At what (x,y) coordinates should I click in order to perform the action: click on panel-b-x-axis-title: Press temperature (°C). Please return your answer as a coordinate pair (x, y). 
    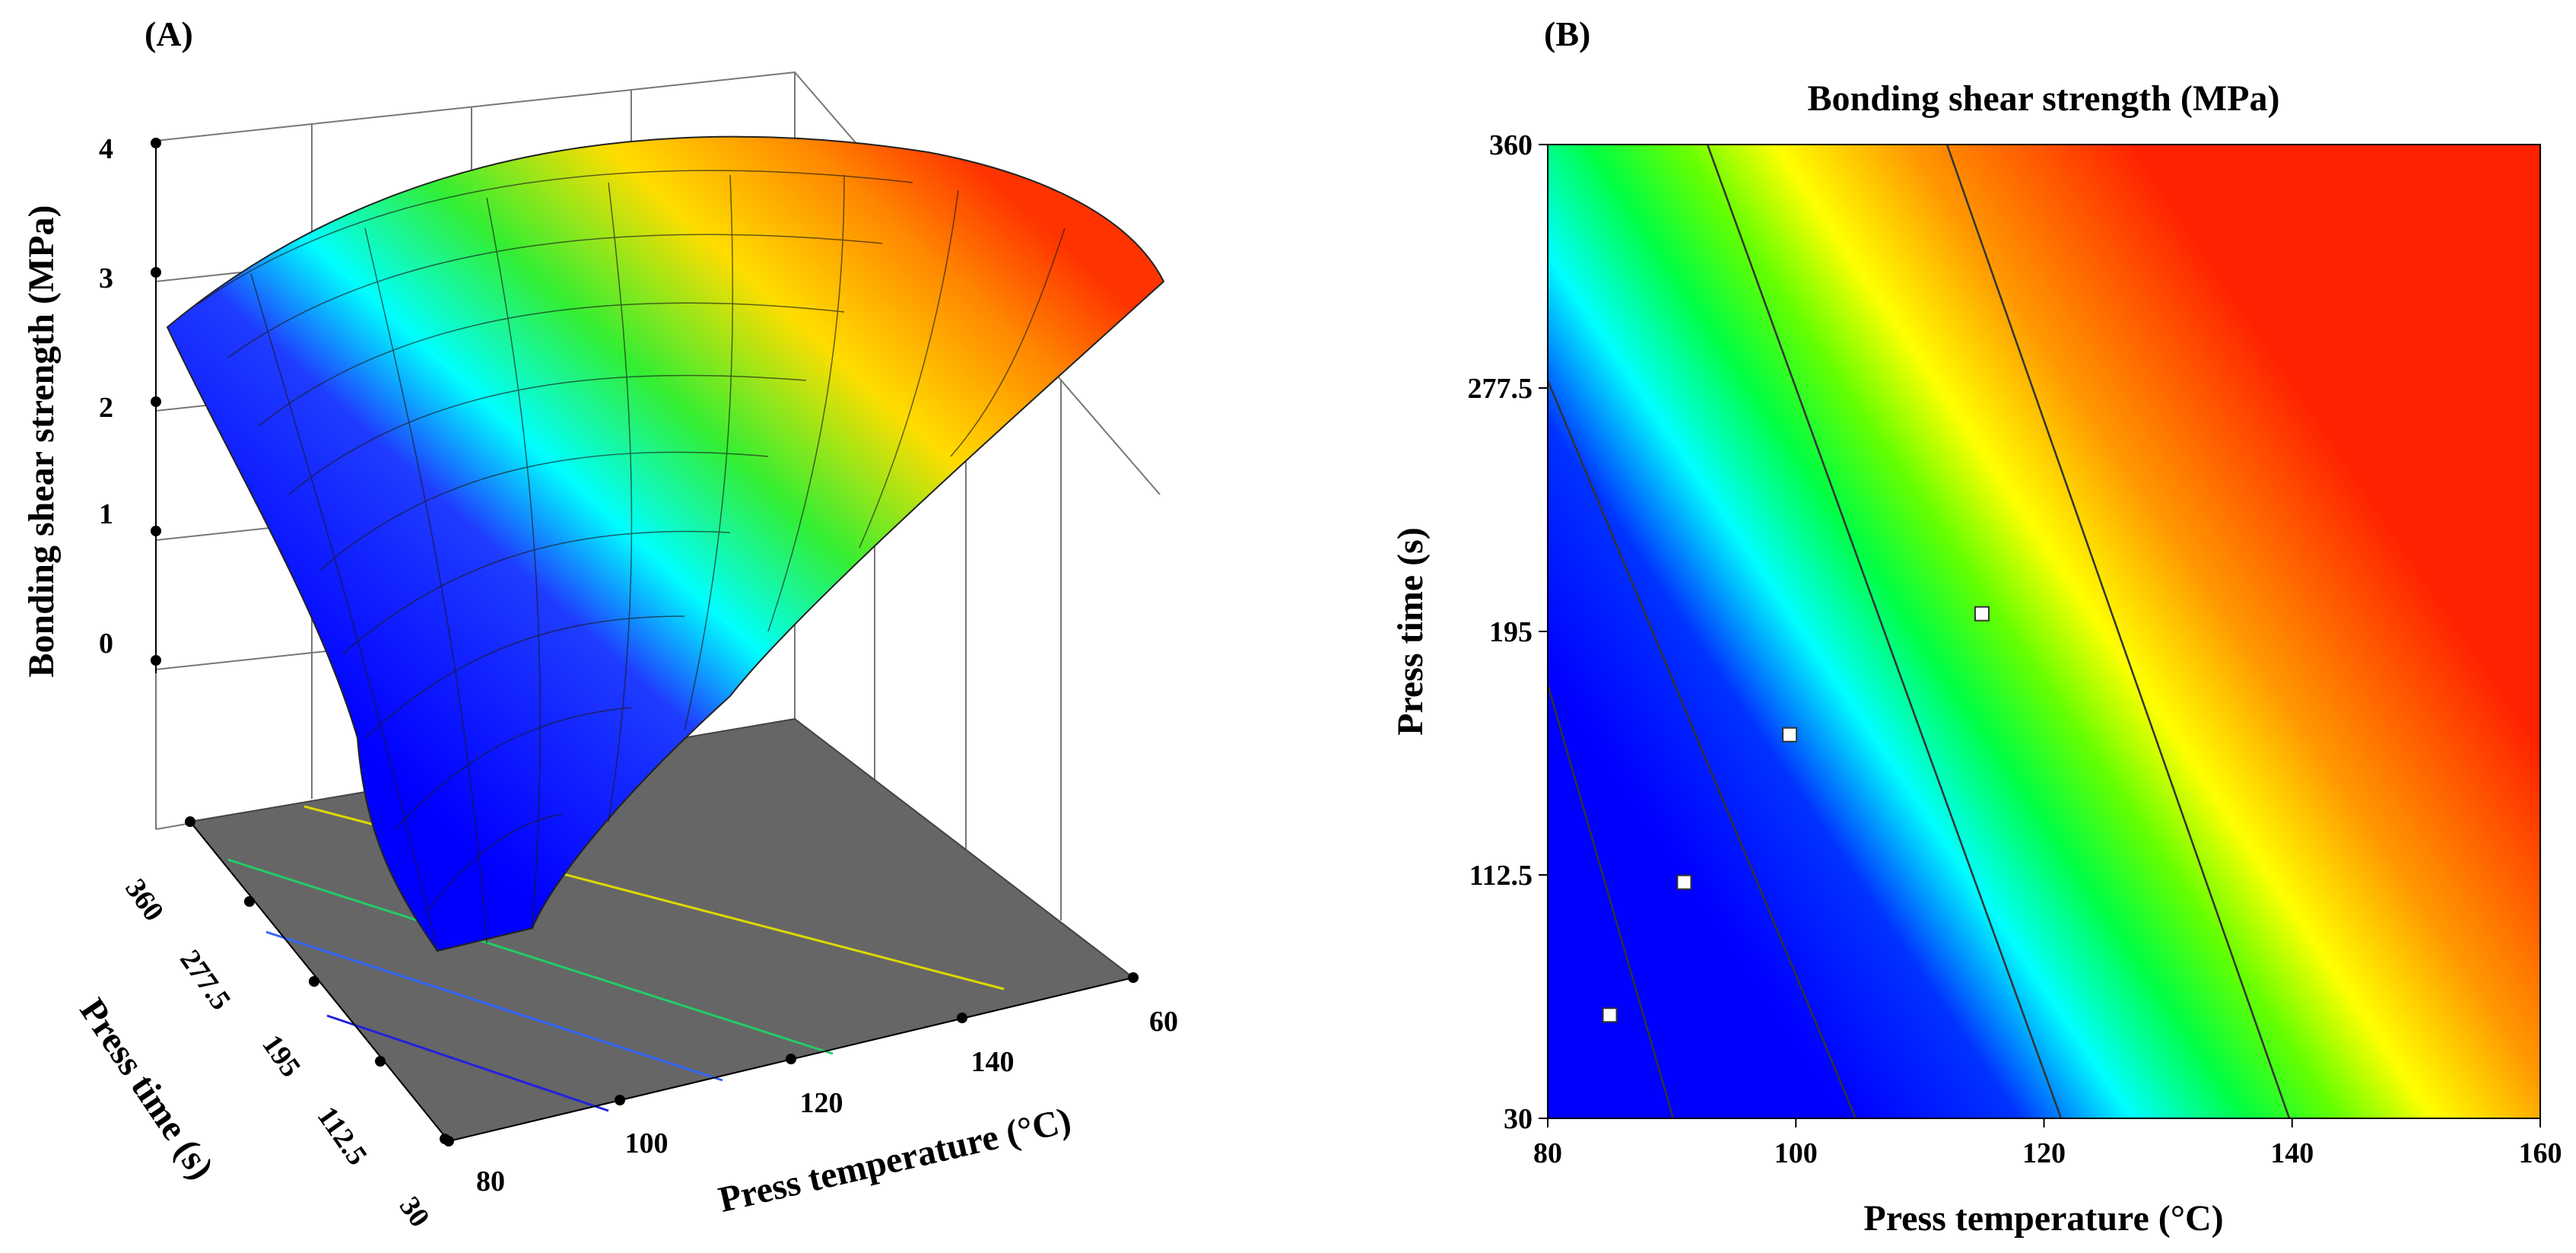
    Looking at the image, I should click on (2043, 1218).